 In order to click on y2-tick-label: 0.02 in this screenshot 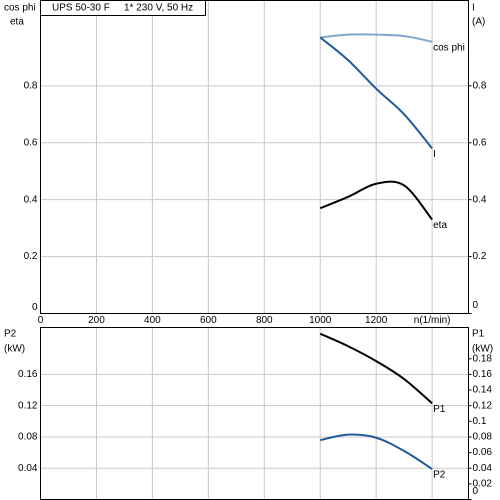, I will do `click(483, 484)`.